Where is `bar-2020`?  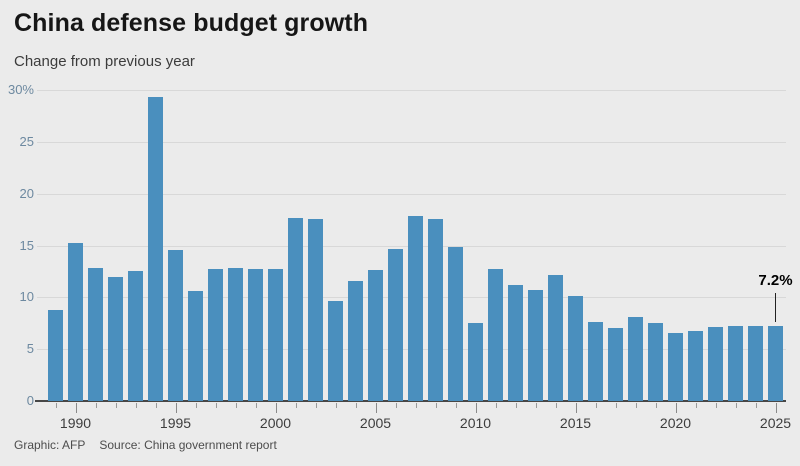 bar-2020 is located at coordinates (675, 366).